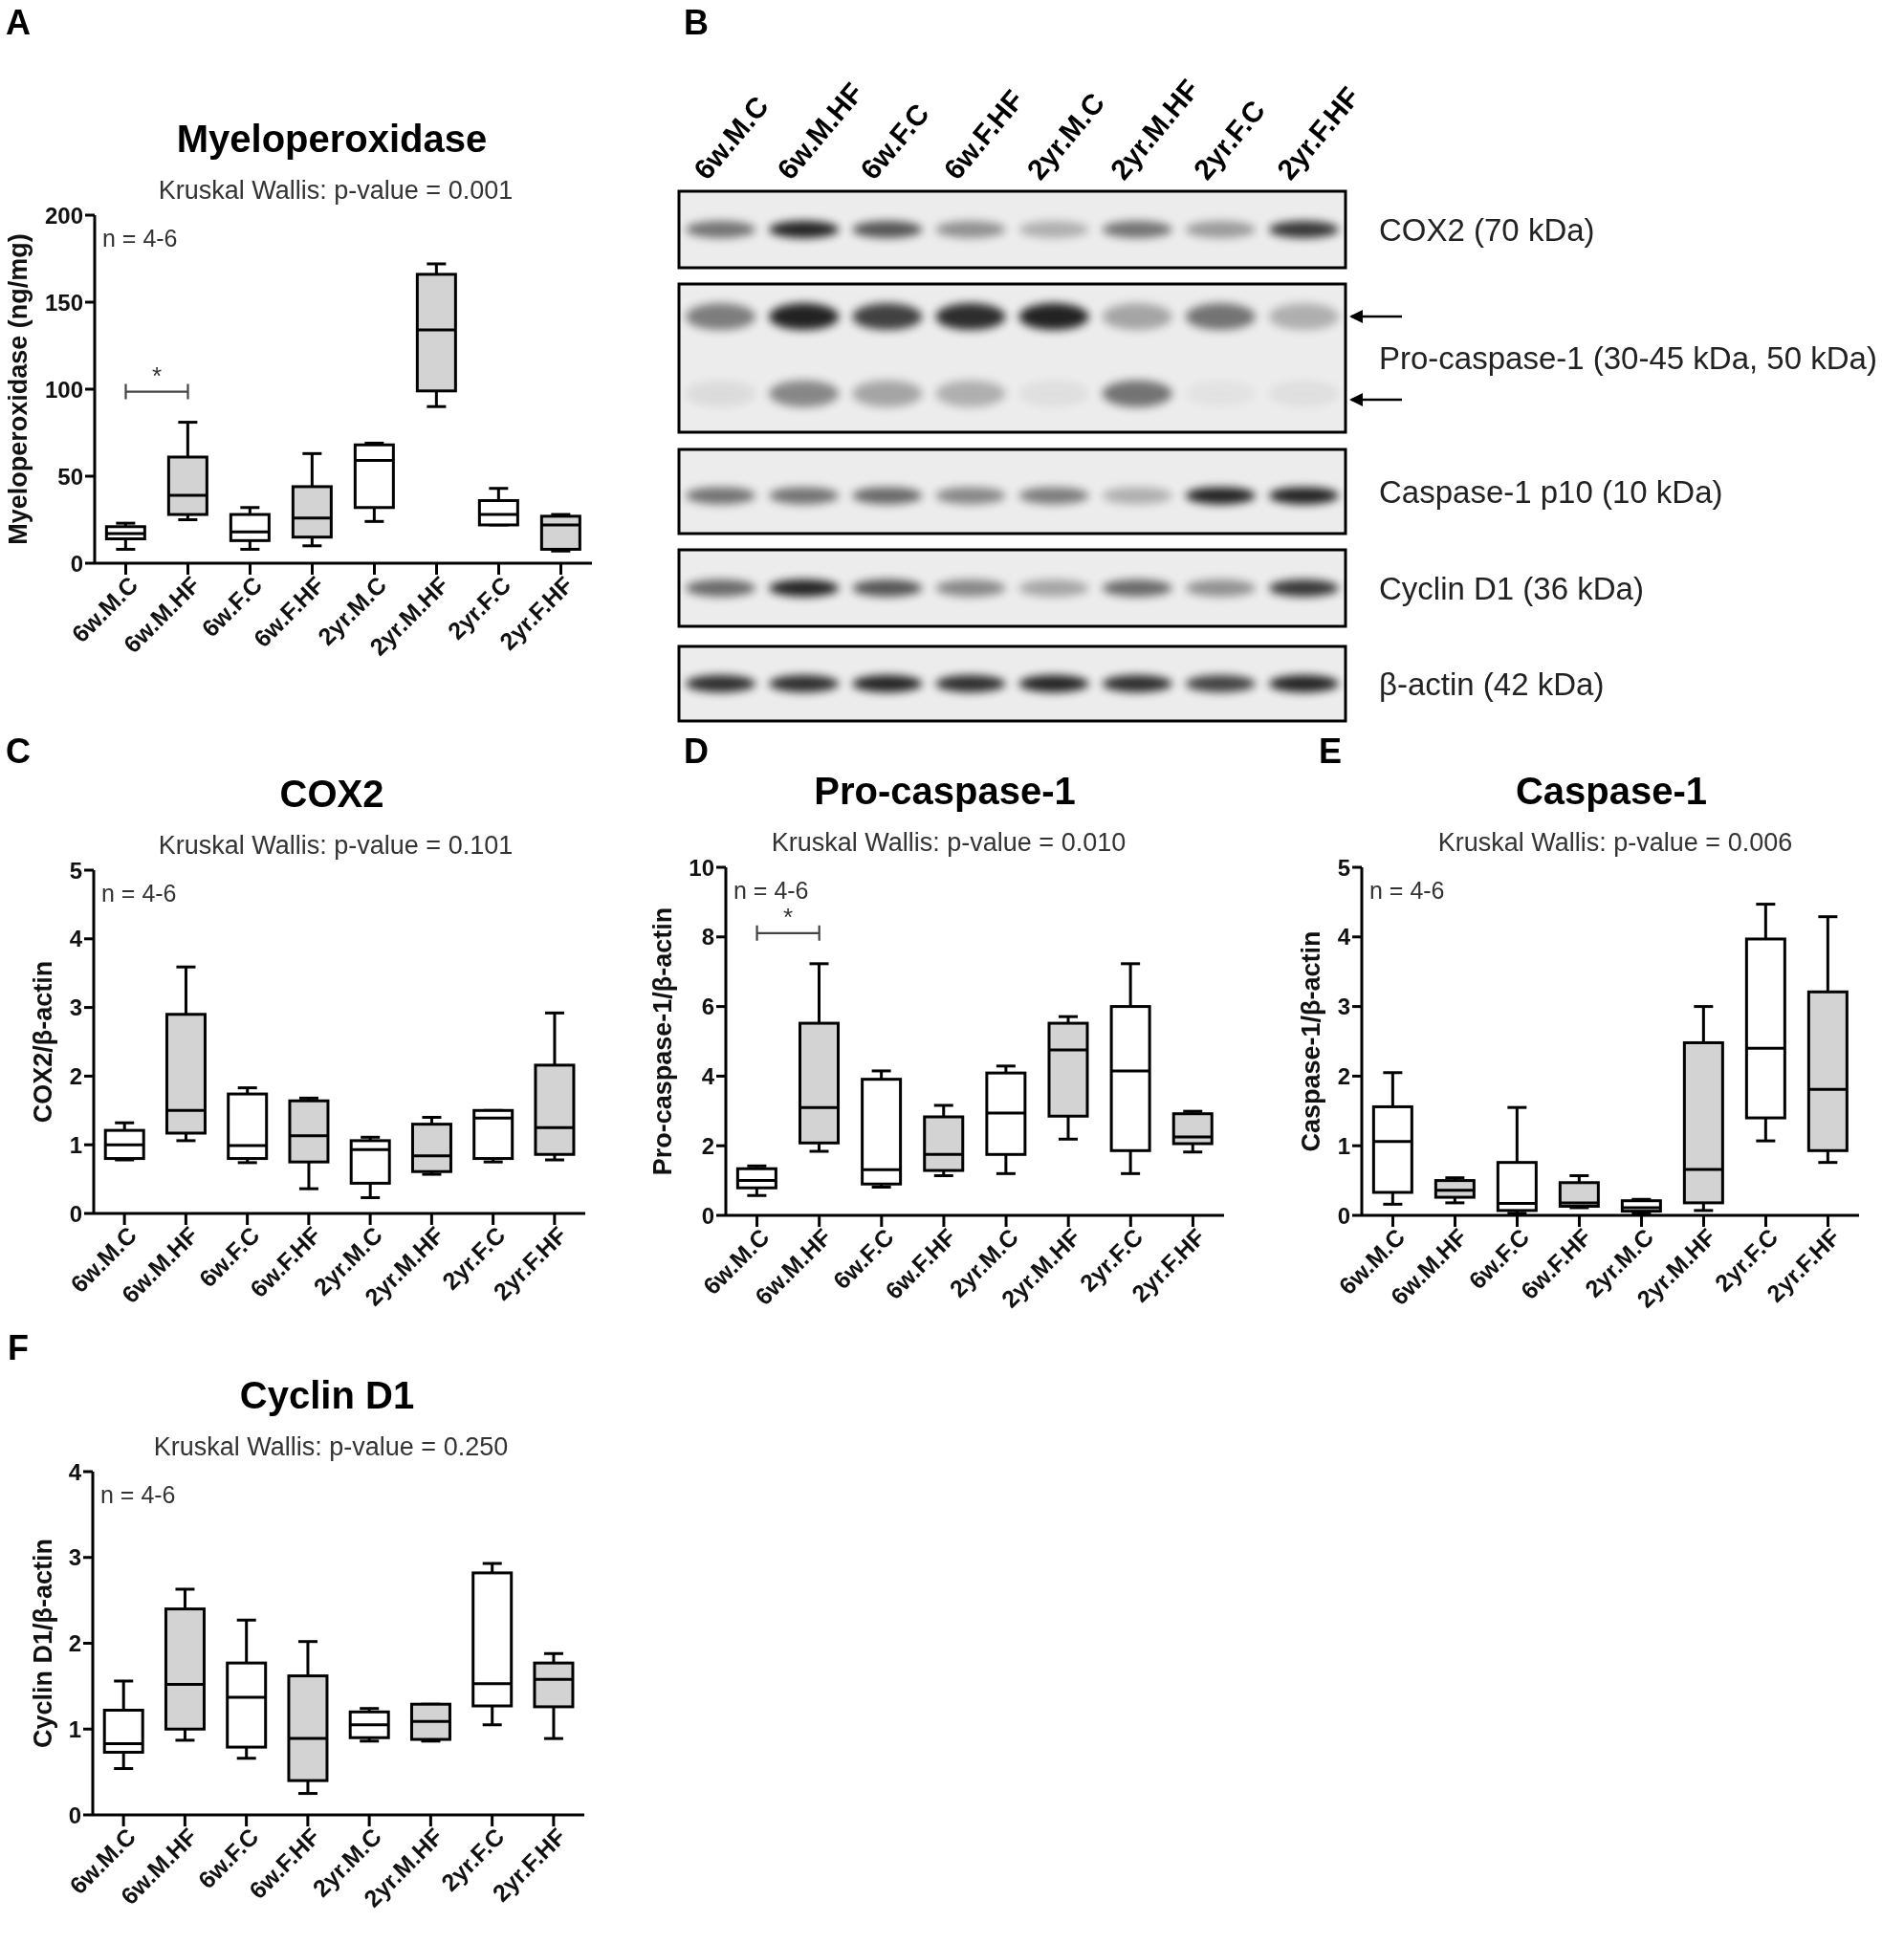 This screenshot has height=1944, width=1904. I want to click on y-tick-label: 100, so click(63, 389).